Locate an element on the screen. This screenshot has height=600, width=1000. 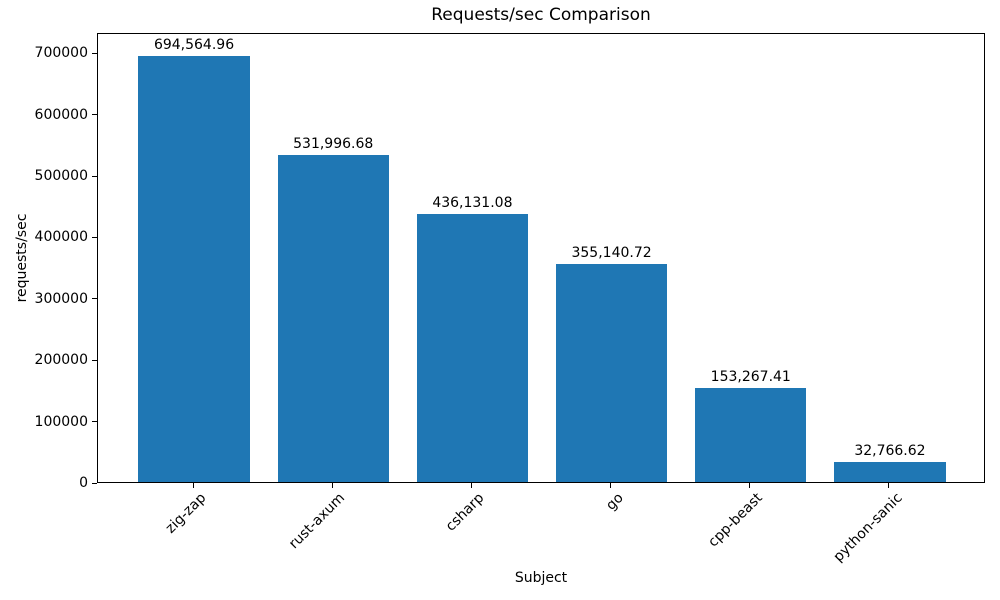
bar-value-label: 531,996.68 is located at coordinates (333, 144).